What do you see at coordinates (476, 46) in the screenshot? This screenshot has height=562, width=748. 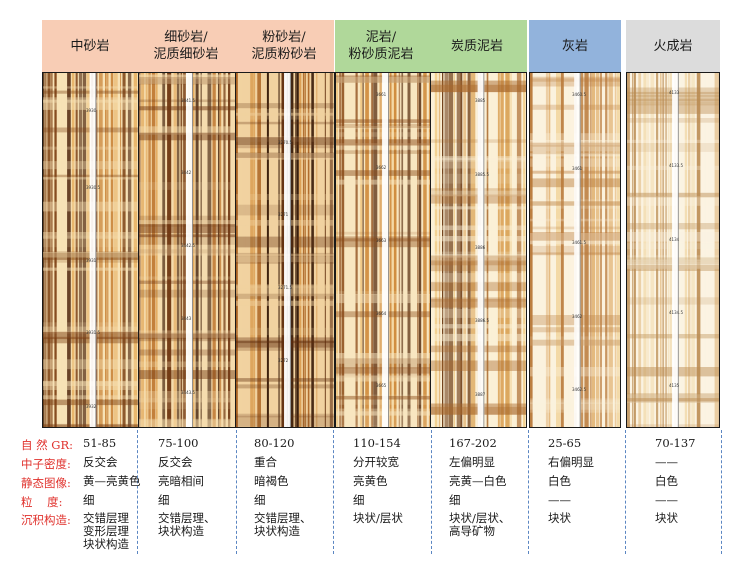 I see `header-carbonaceous-mudstone: 炭质泥岩` at bounding box center [476, 46].